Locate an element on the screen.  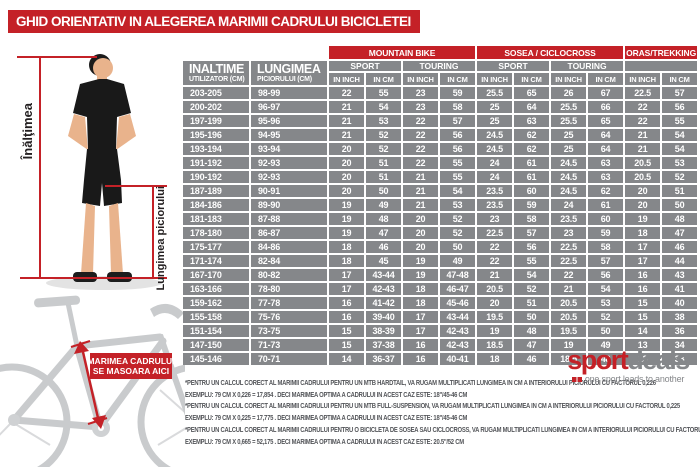
size-value-cell: 23 is located at coordinates (420, 93).